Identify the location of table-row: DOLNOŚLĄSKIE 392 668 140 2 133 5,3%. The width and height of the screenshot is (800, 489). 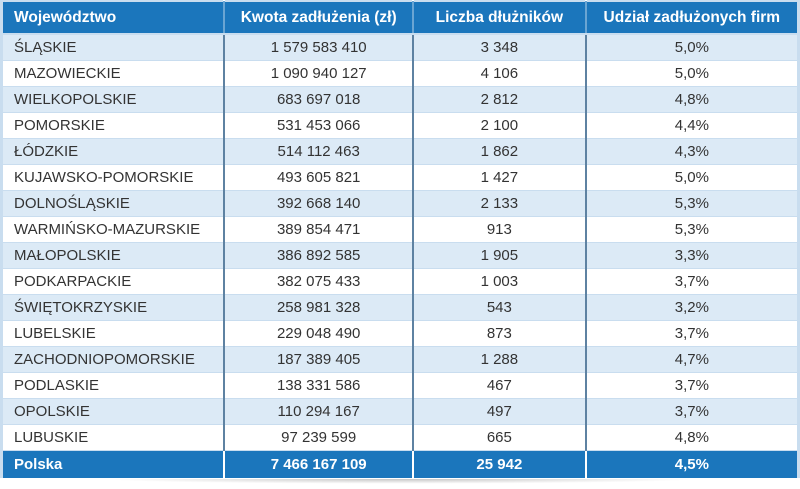
(400, 203).